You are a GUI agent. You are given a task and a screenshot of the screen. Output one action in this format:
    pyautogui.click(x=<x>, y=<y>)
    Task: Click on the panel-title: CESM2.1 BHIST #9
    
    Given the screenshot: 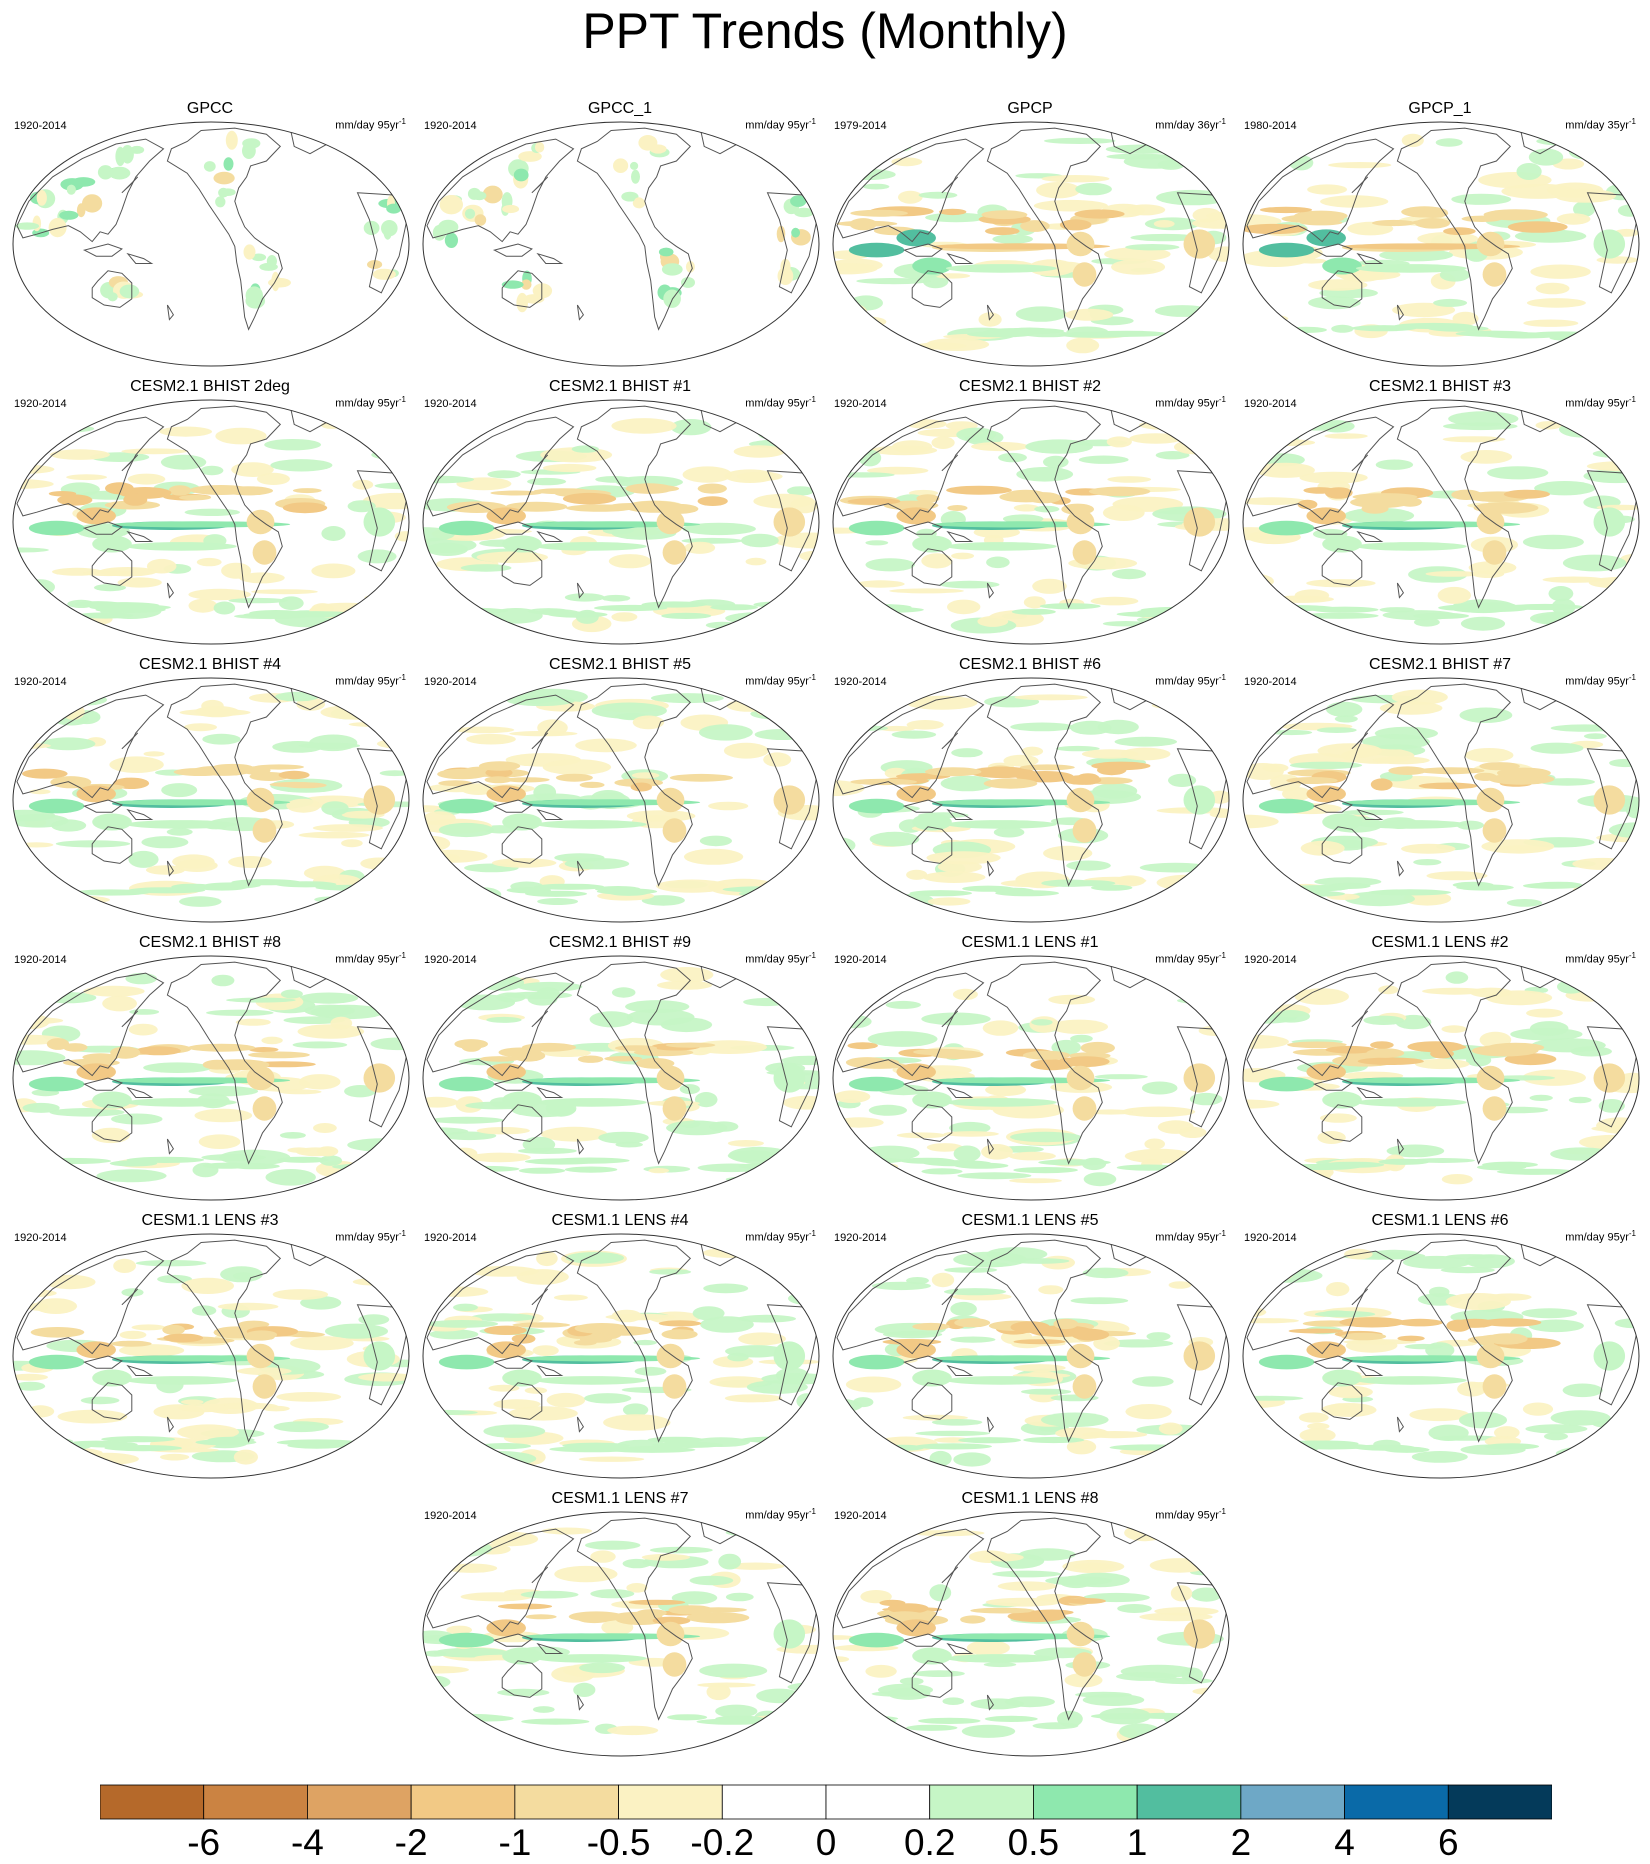 What is the action you would take?
    pyautogui.click(x=620, y=942)
    